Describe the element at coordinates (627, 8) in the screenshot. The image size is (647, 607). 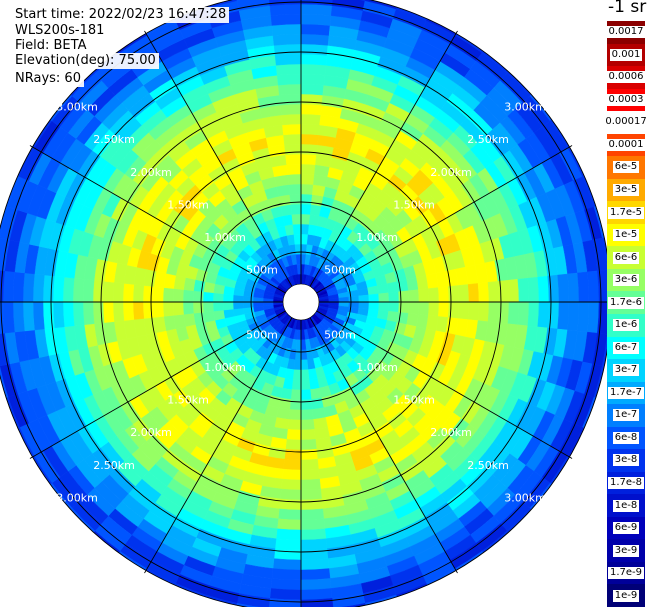
I see `colorbar-unit-label: -1 sr` at that location.